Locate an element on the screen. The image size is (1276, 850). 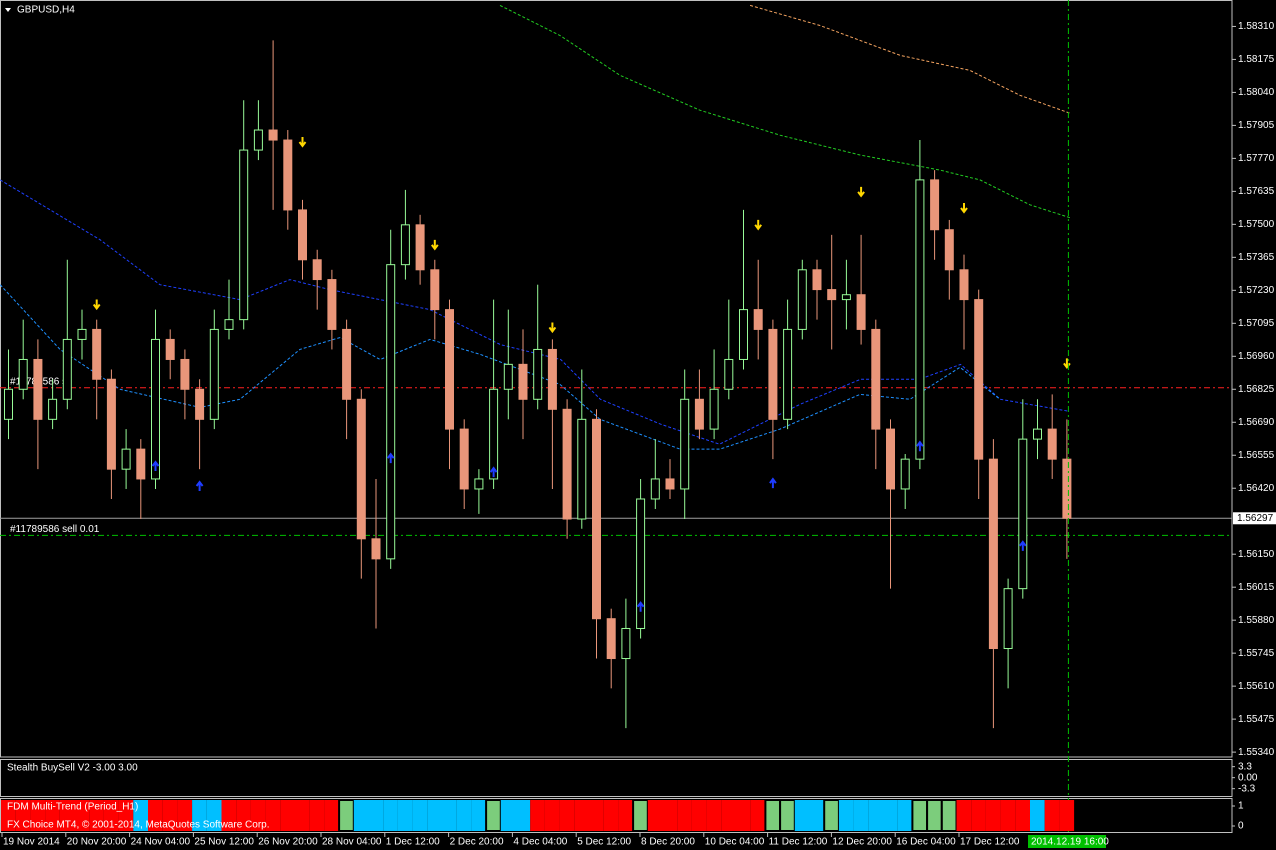
symbol-title: GBPUSD,H4 is located at coordinates (46, 10).